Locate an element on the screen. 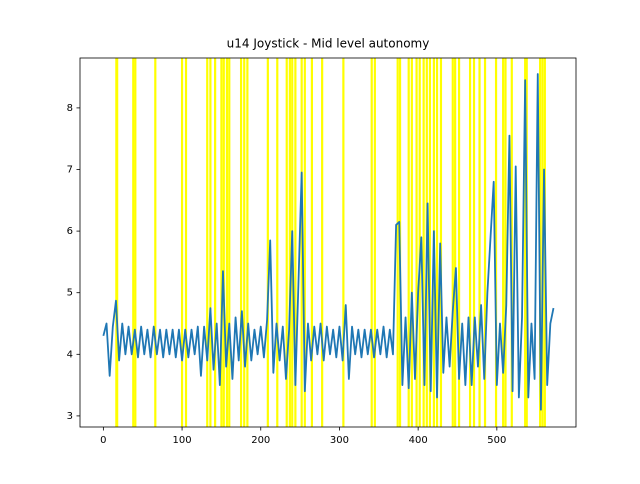 The height and width of the screenshot is (484, 640). x-tick-label: 100 is located at coordinates (182, 440).